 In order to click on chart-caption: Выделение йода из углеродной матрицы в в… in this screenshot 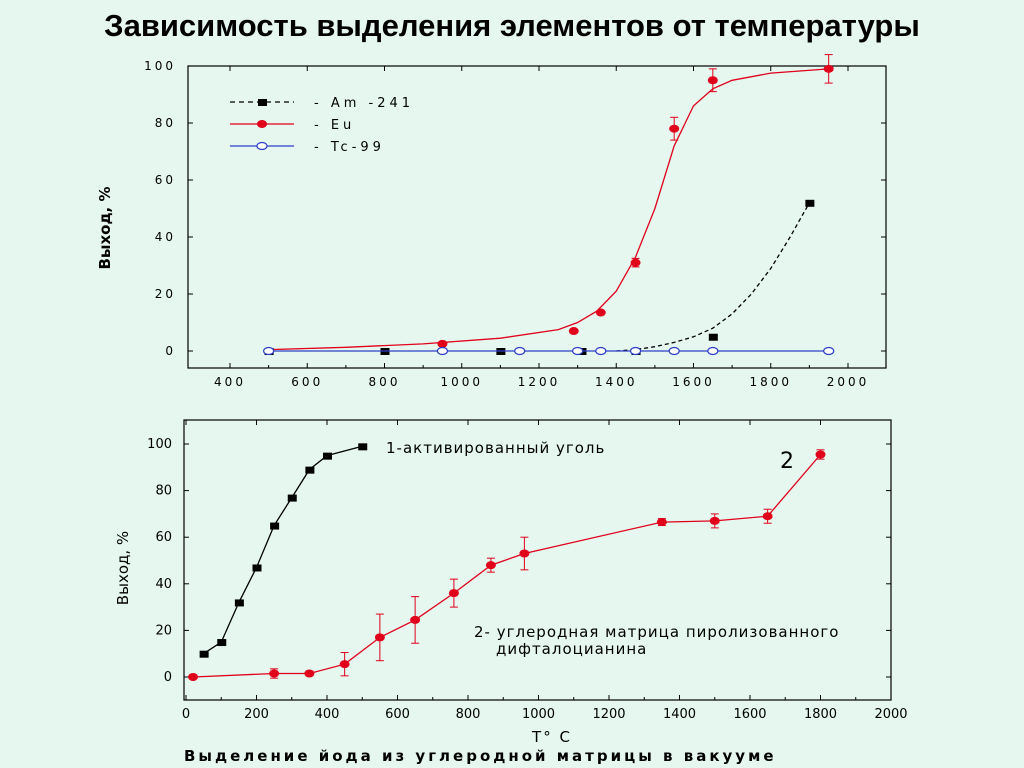, I will do `click(480, 756)`.